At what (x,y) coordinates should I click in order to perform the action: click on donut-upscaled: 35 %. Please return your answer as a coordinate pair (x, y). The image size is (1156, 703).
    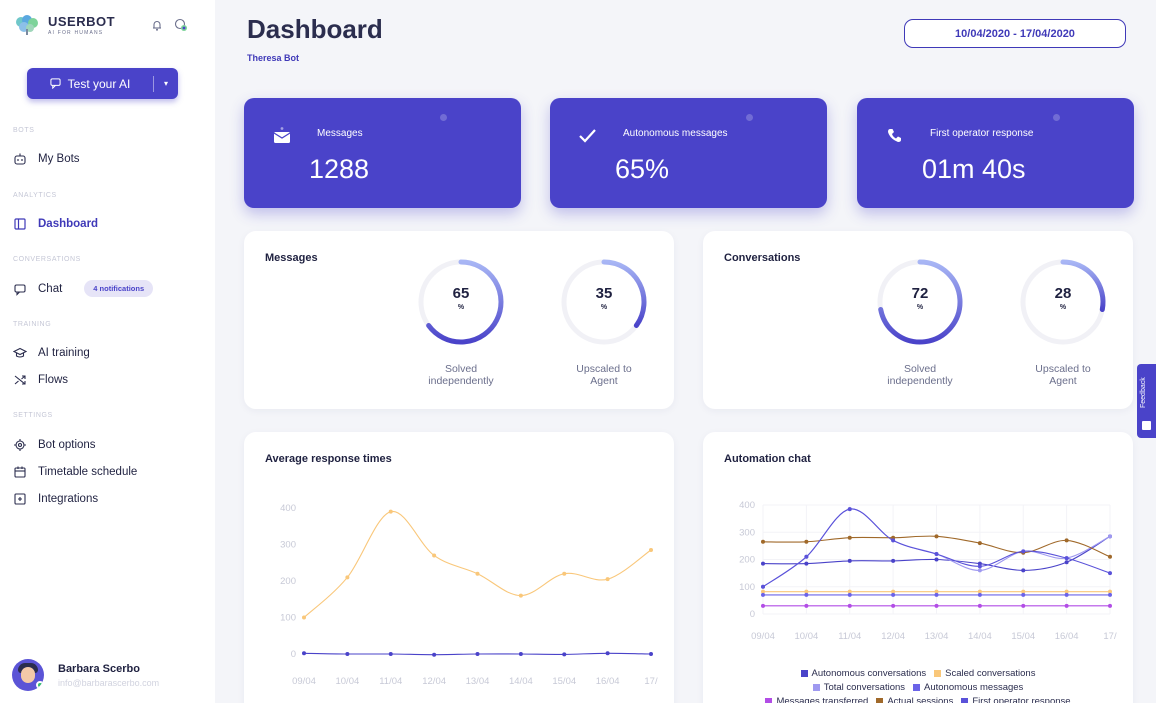
    Looking at the image, I should click on (604, 302).